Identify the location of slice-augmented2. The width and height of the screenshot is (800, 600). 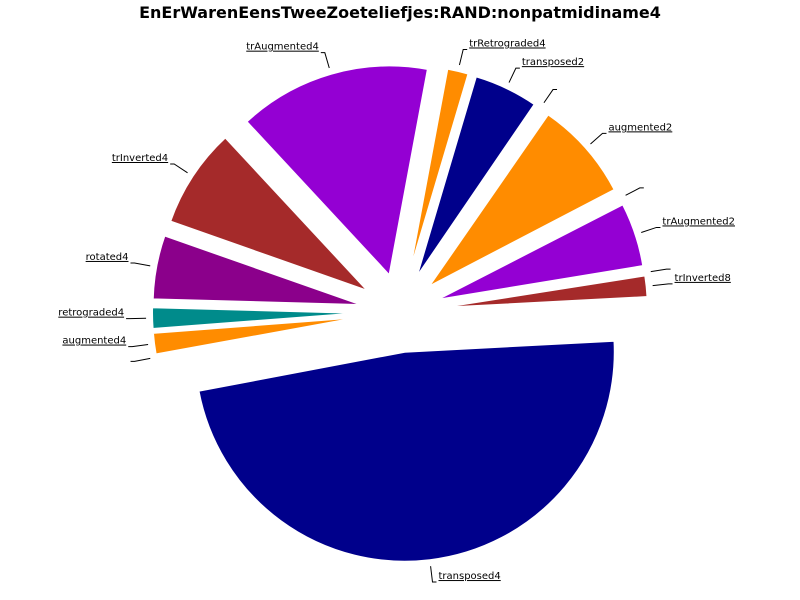
(522, 200).